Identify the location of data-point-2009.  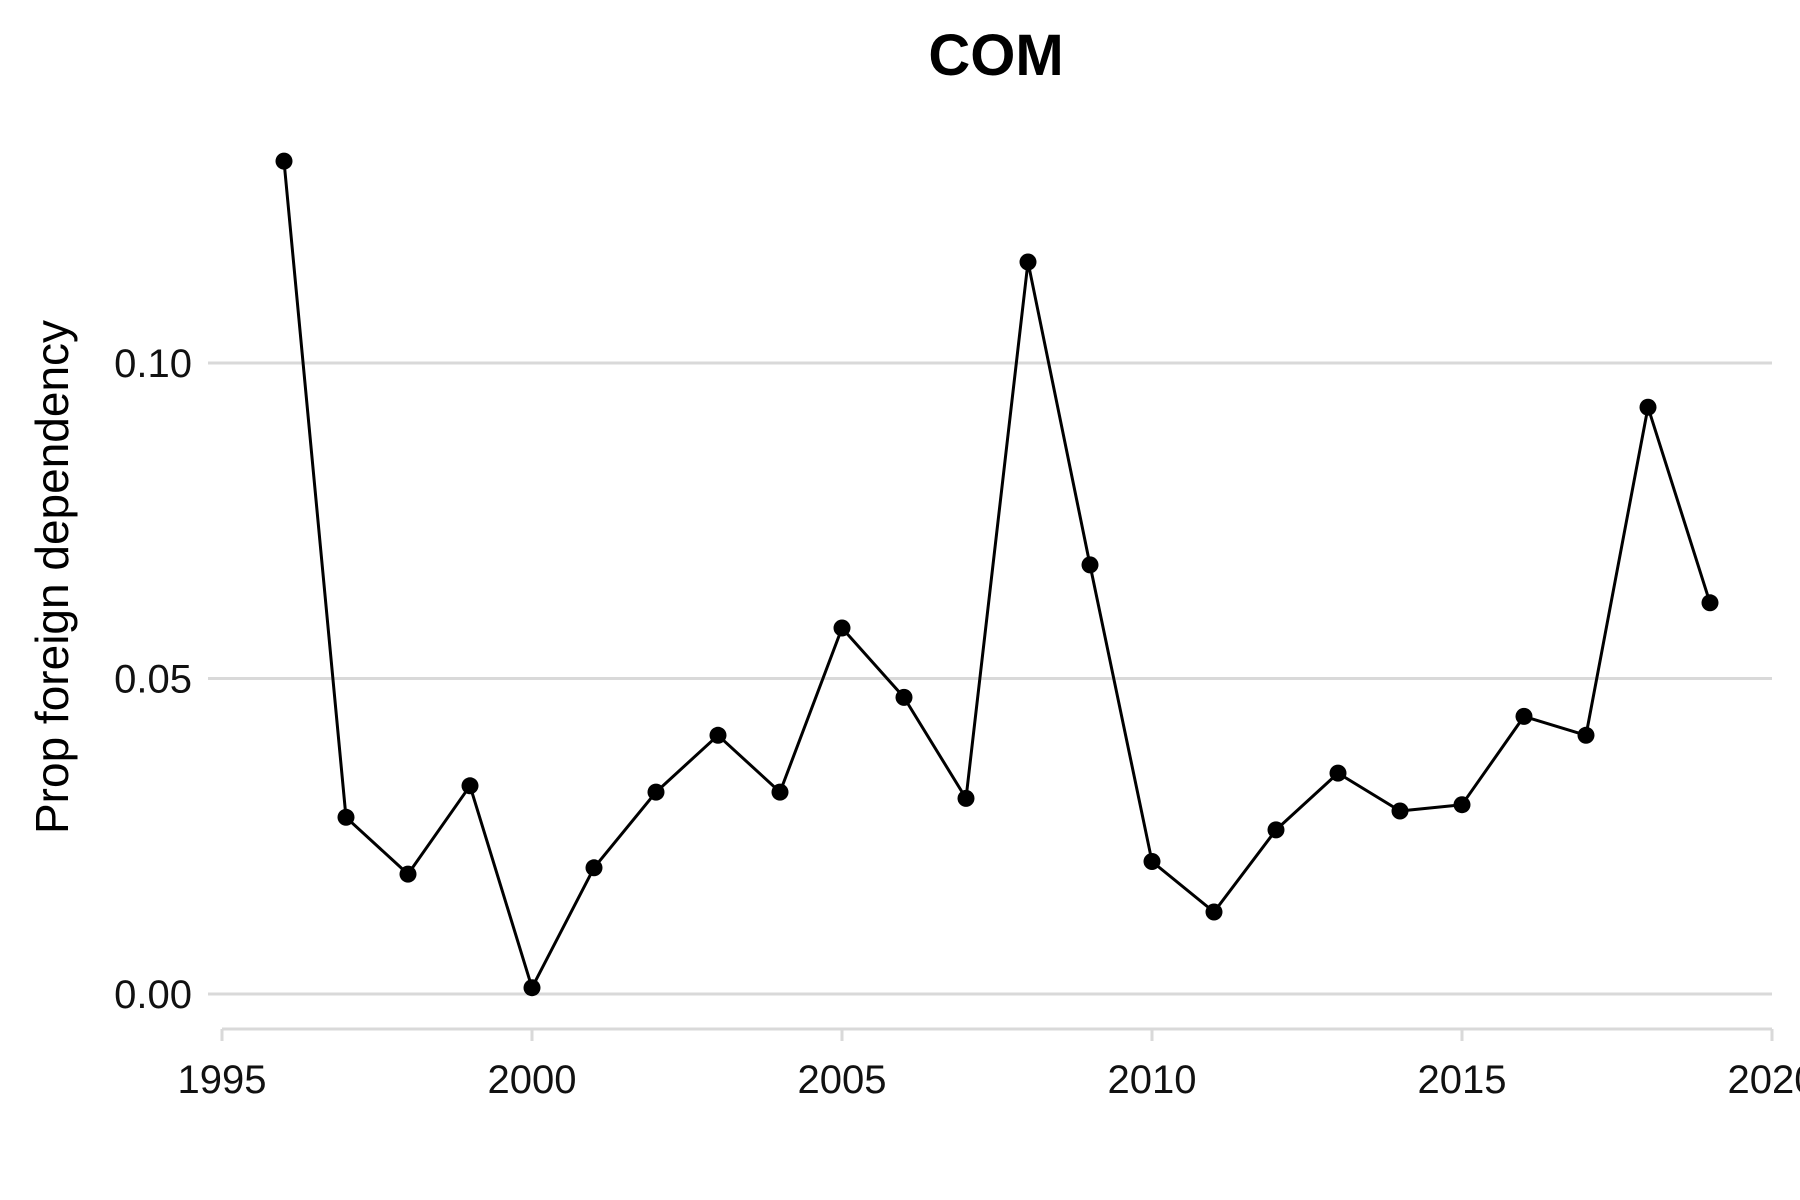
(1090, 565).